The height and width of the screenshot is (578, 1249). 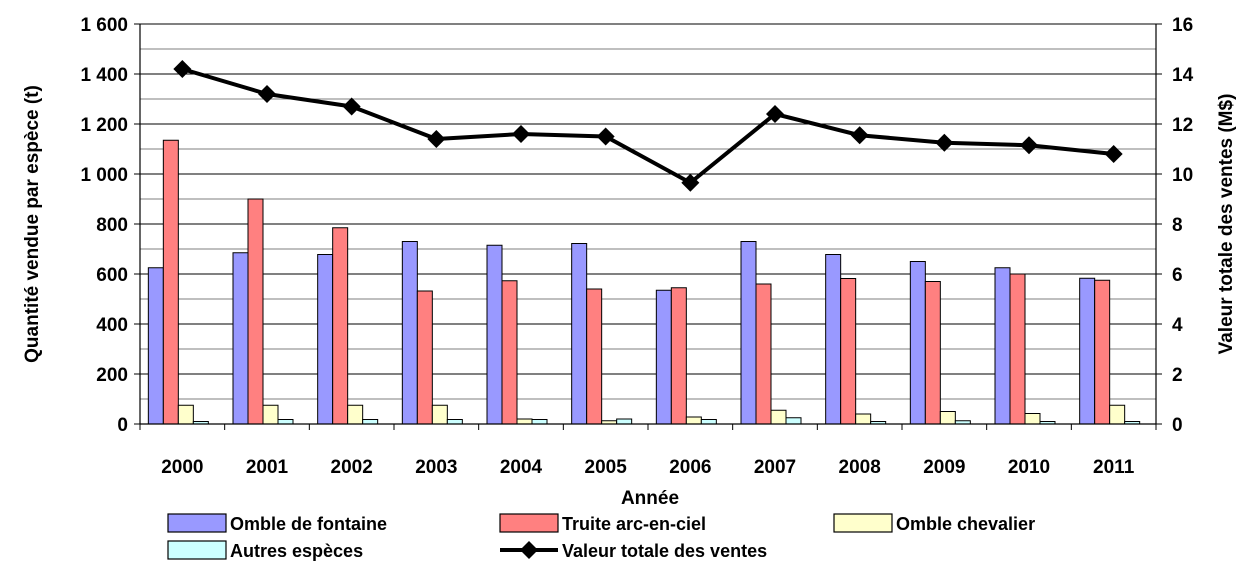 What do you see at coordinates (1182, 25) in the screenshot?
I see `y2-tick-label: 16` at bounding box center [1182, 25].